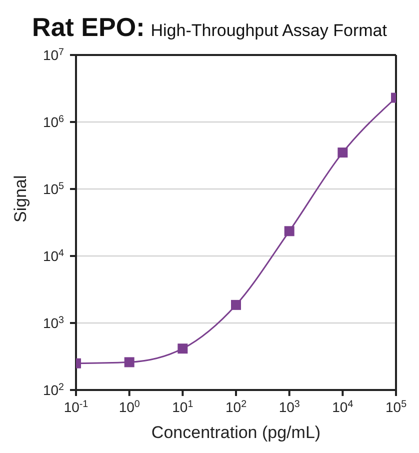 This screenshot has width=419, height=453. What do you see at coordinates (129, 406) in the screenshot?
I see `x-tick-label: 10$^{0}$` at bounding box center [129, 406].